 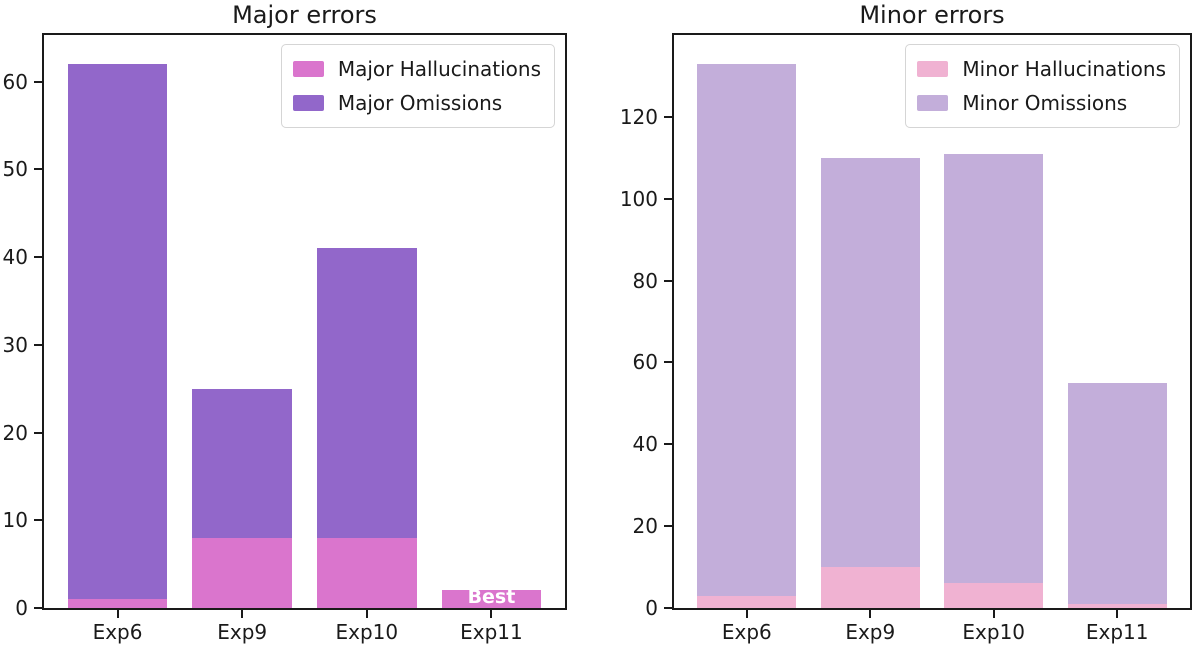 I want to click on legend: Minor Hallucinations Minor Omissions, so click(x=1042, y=86).